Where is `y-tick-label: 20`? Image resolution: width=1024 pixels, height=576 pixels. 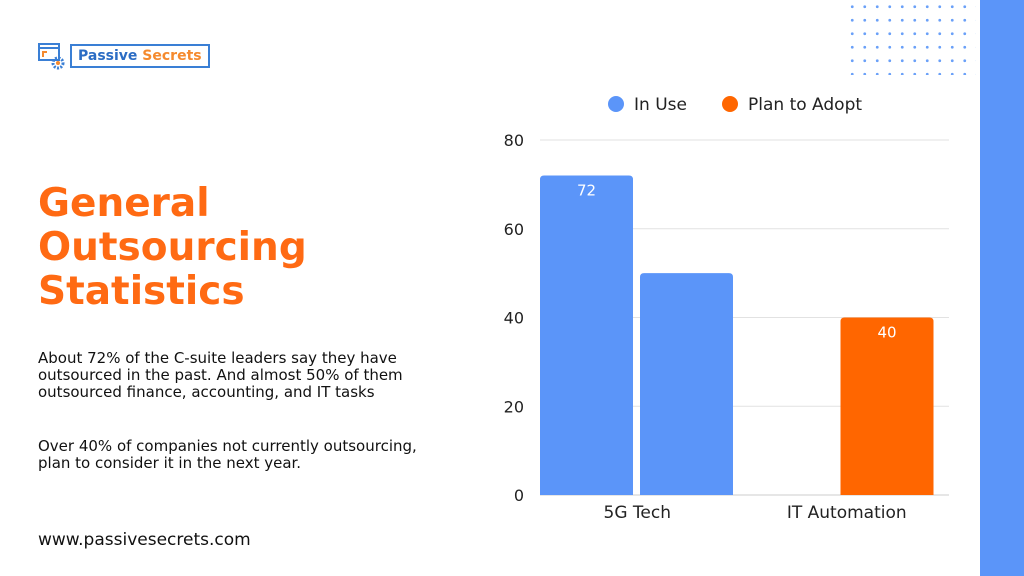 y-tick-label: 20 is located at coordinates (514, 406).